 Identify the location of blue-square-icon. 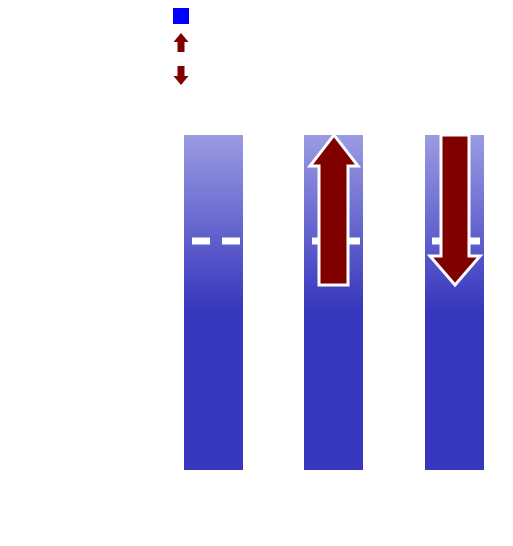
(181, 16).